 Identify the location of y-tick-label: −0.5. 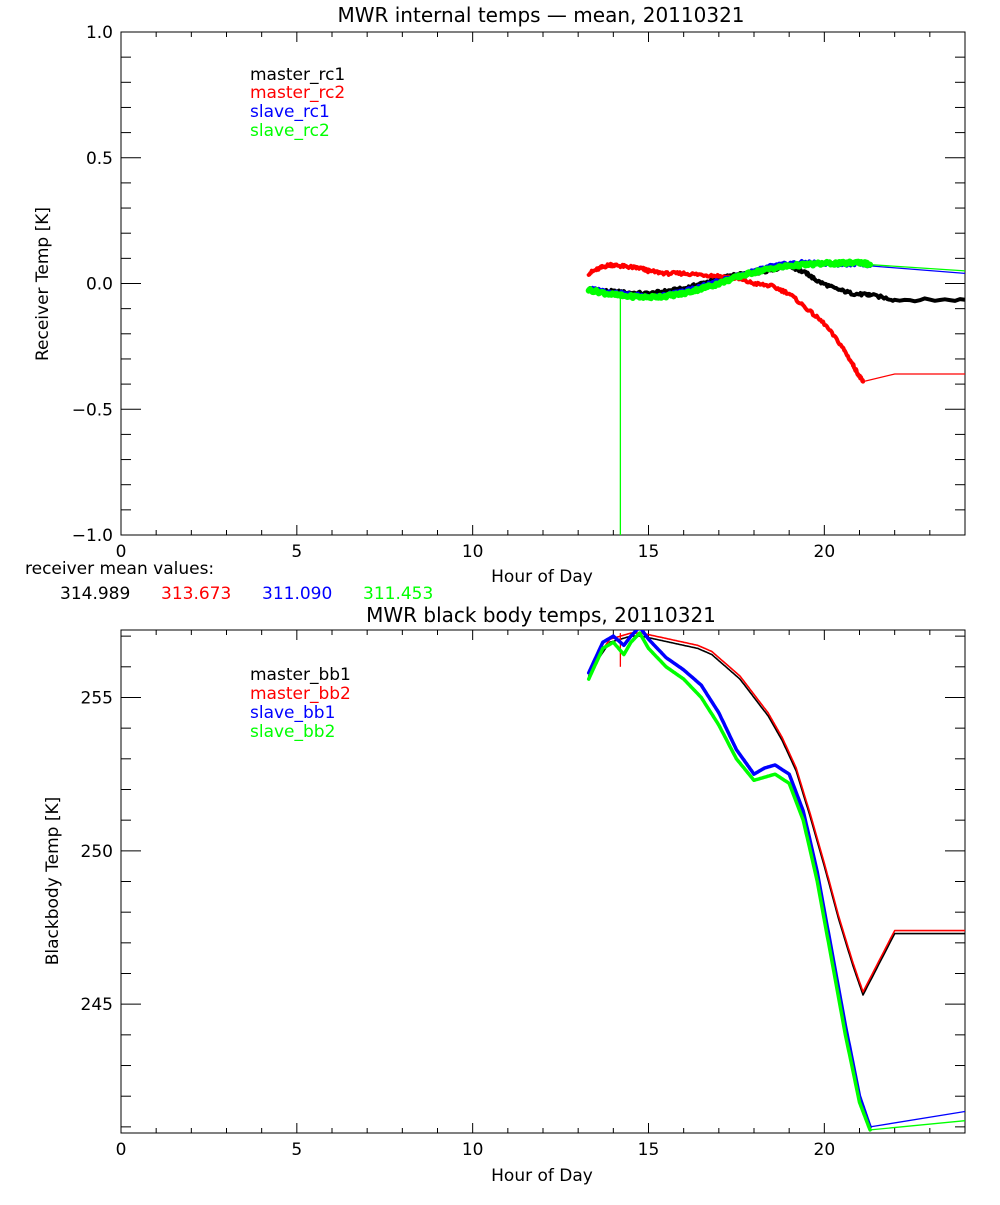
(92, 410).